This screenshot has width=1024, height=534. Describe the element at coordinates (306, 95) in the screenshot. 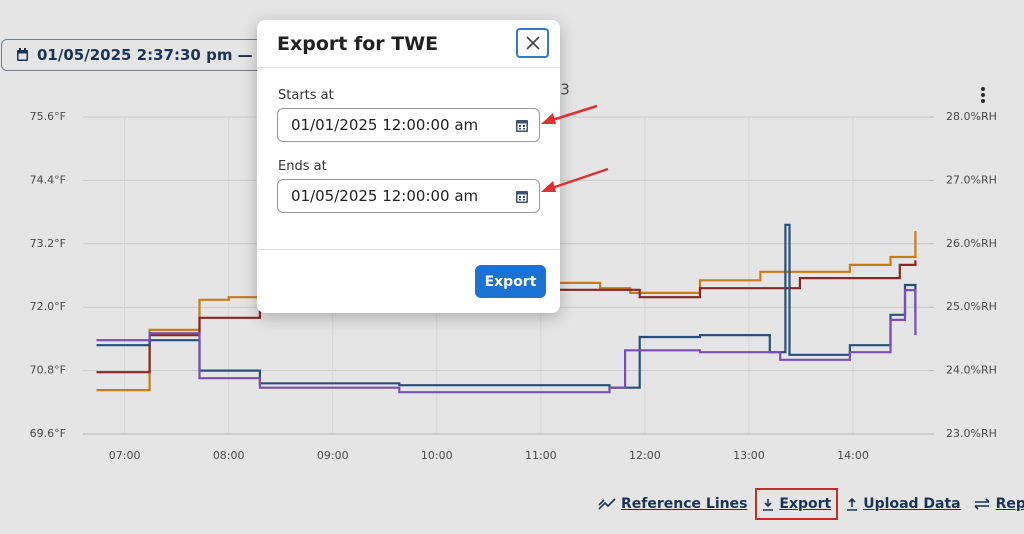

I see `start-label: Starts at` at that location.